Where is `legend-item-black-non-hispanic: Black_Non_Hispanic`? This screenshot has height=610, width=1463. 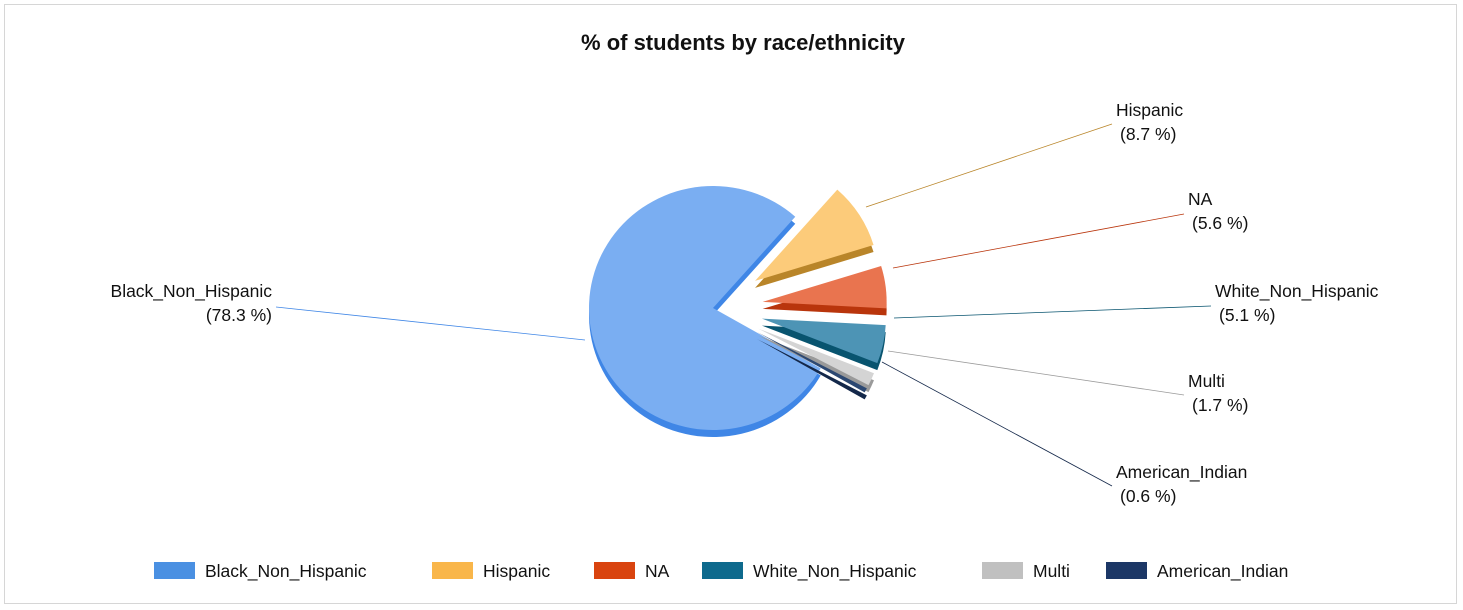
legend-item-black-non-hispanic: Black_Non_Hispanic is located at coordinates (260, 571).